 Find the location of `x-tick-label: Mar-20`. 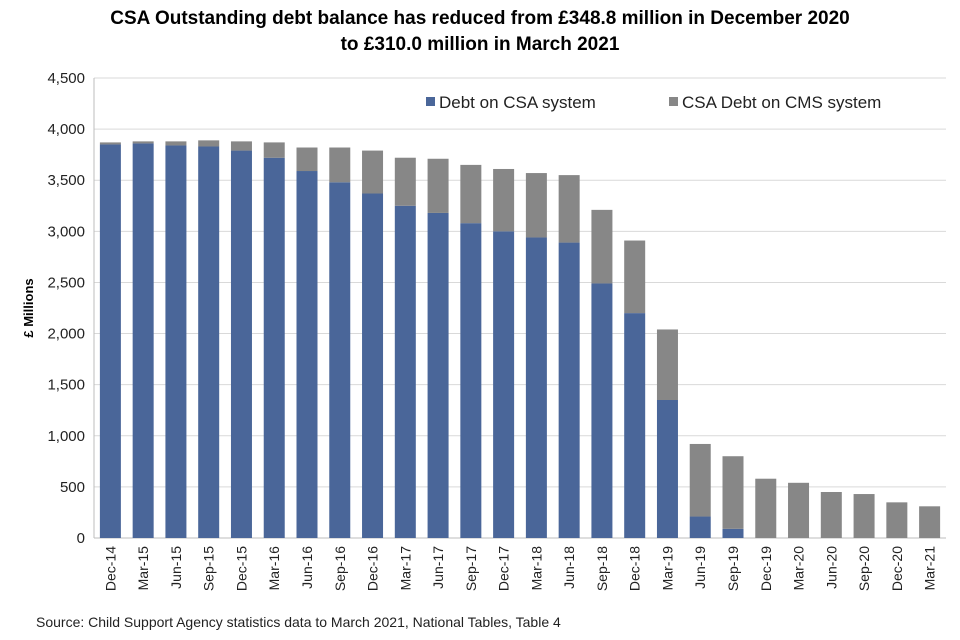

x-tick-label: Mar-20 is located at coordinates (799, 568).